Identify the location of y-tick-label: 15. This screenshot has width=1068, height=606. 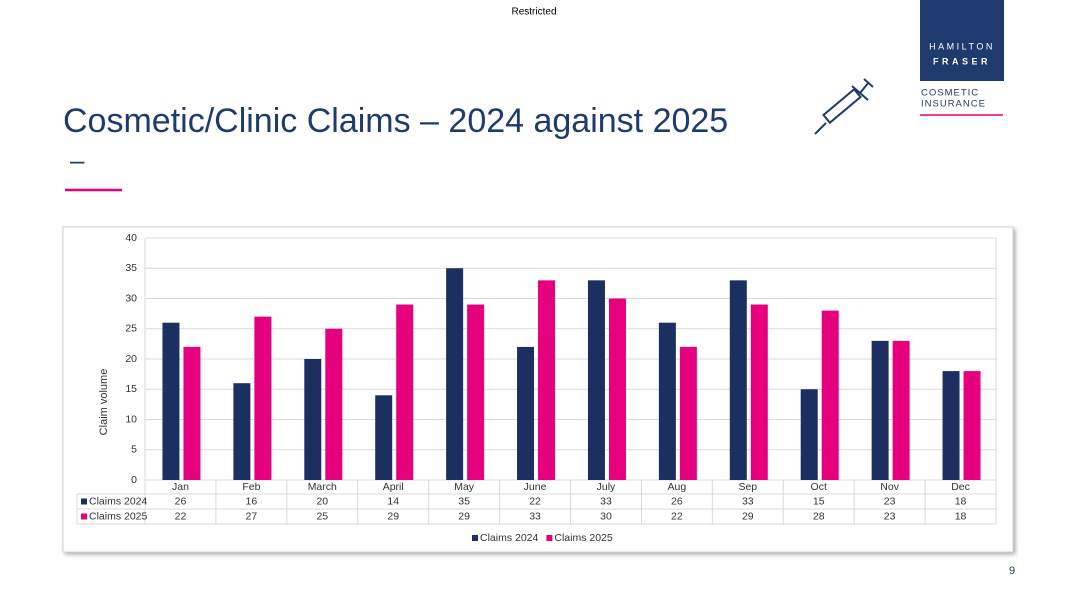
(131, 389).